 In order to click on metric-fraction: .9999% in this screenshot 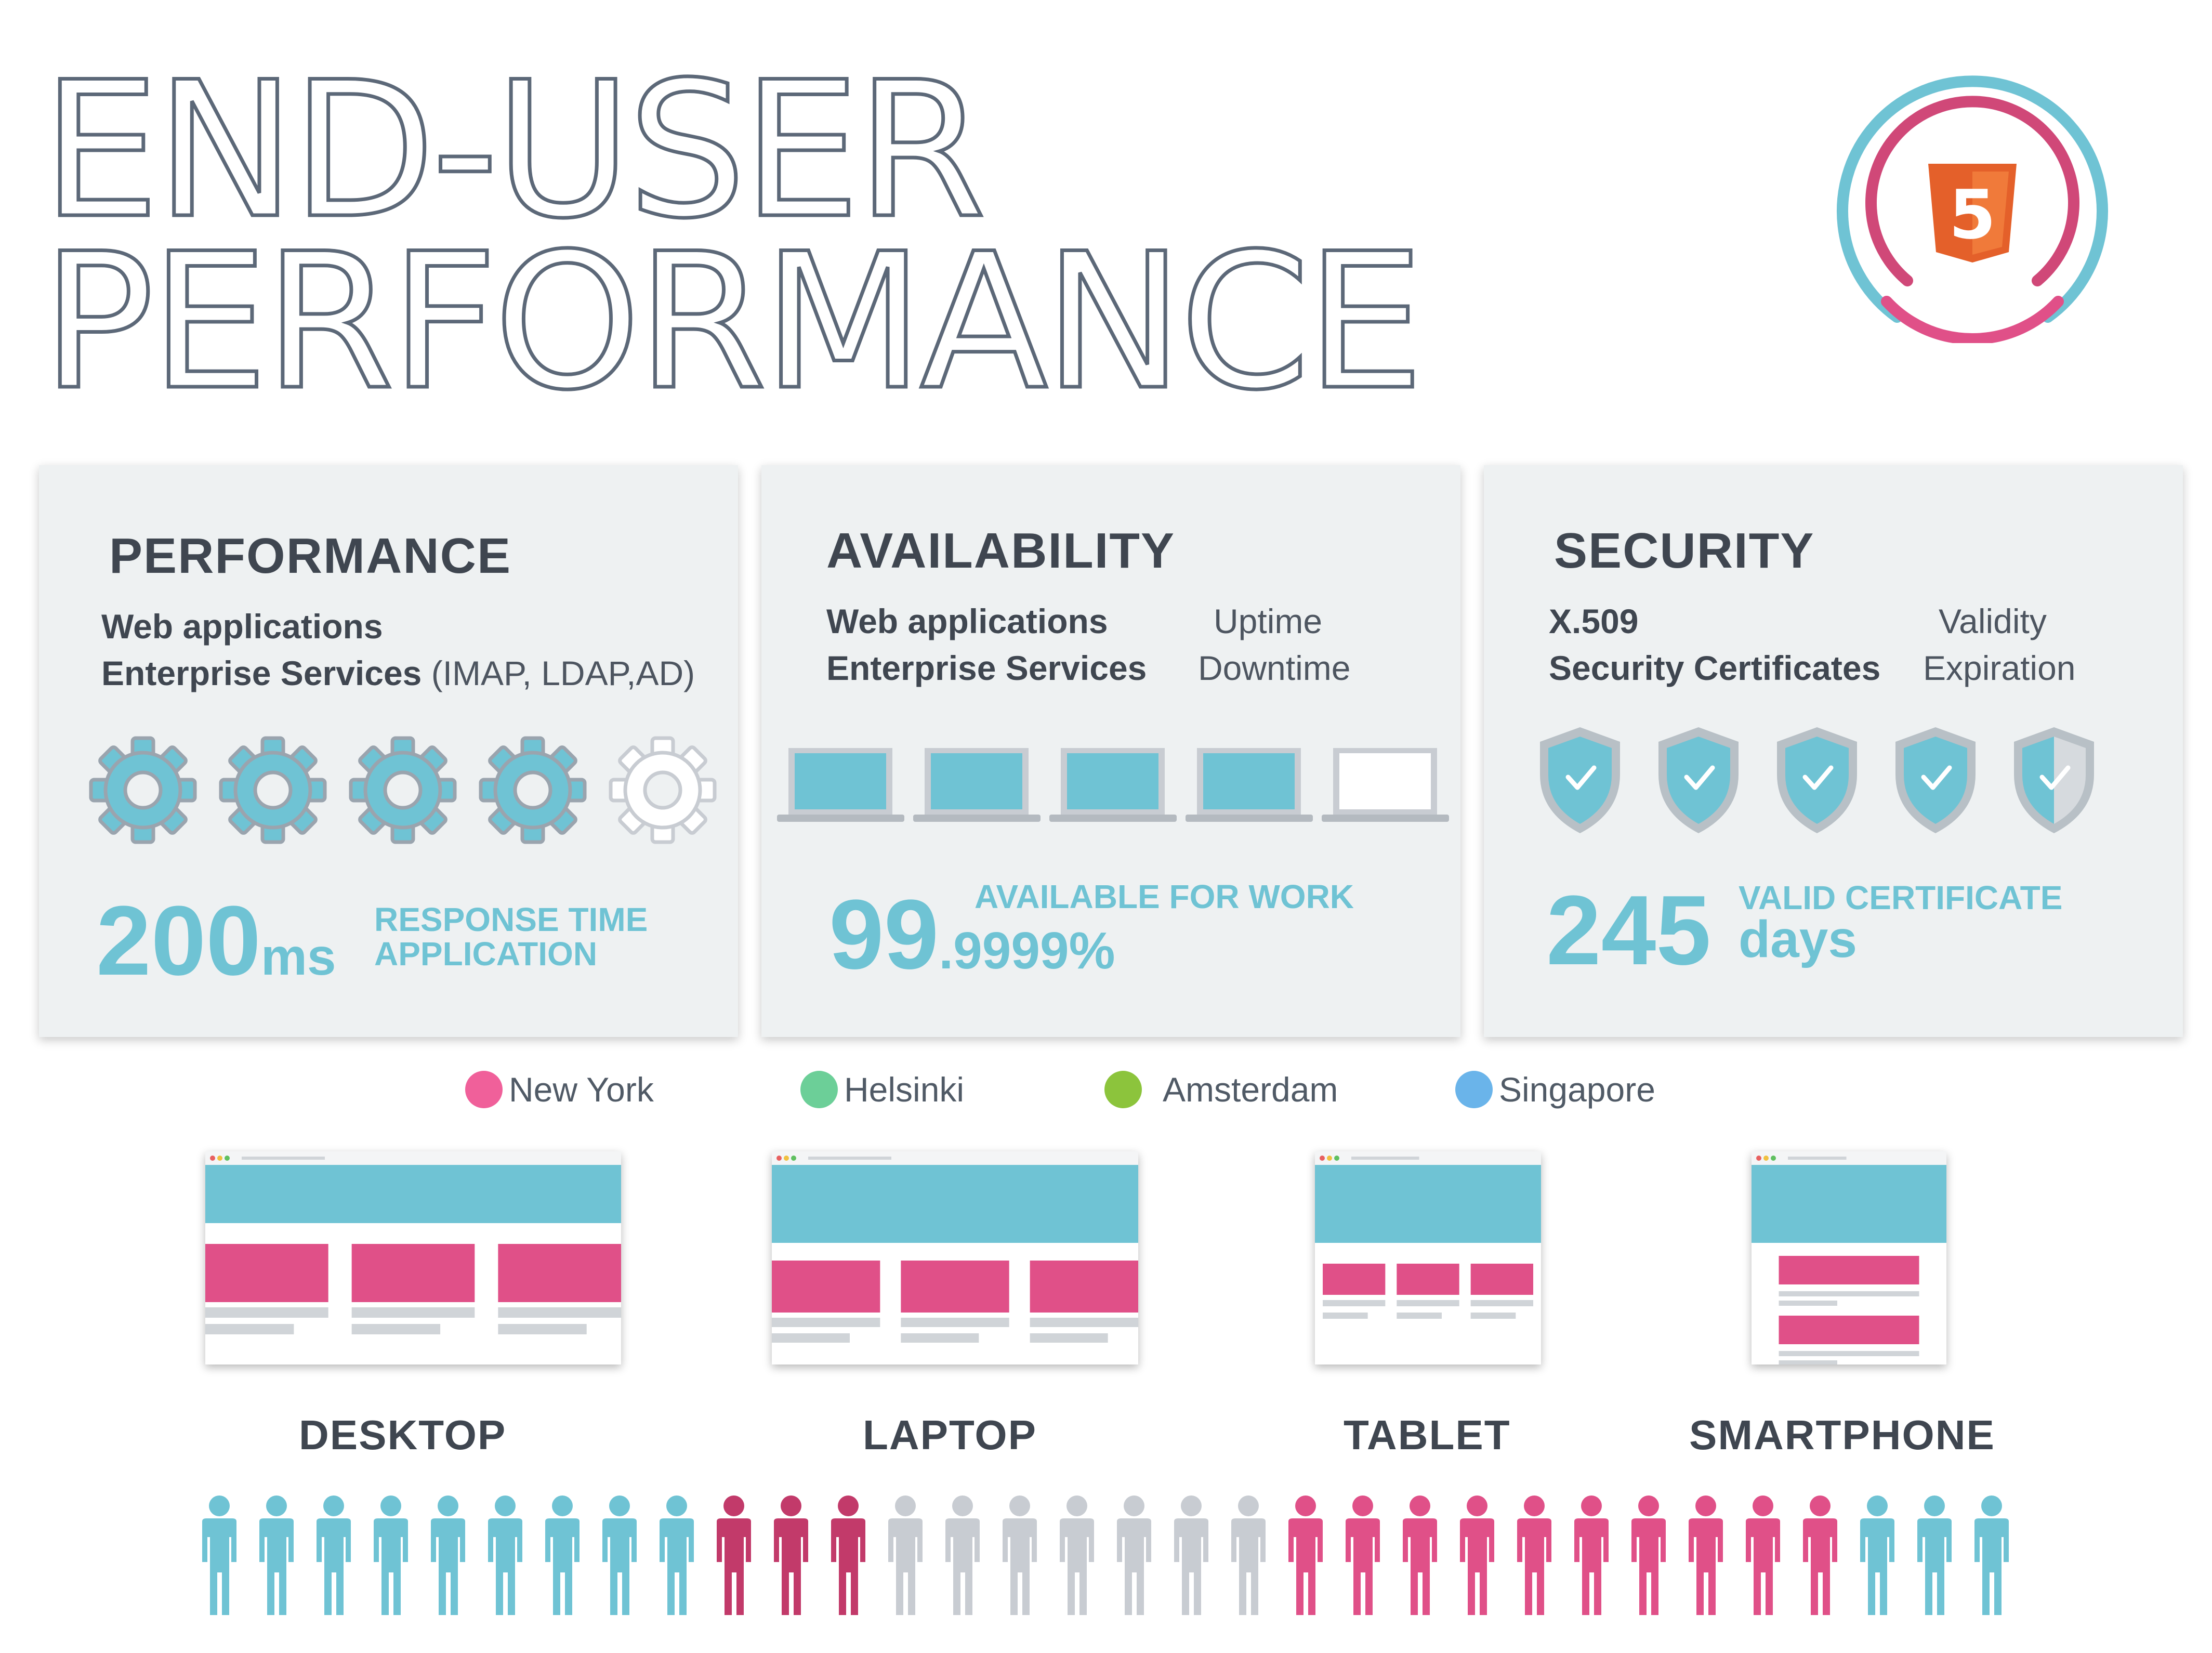, I will do `click(1027, 951)`.